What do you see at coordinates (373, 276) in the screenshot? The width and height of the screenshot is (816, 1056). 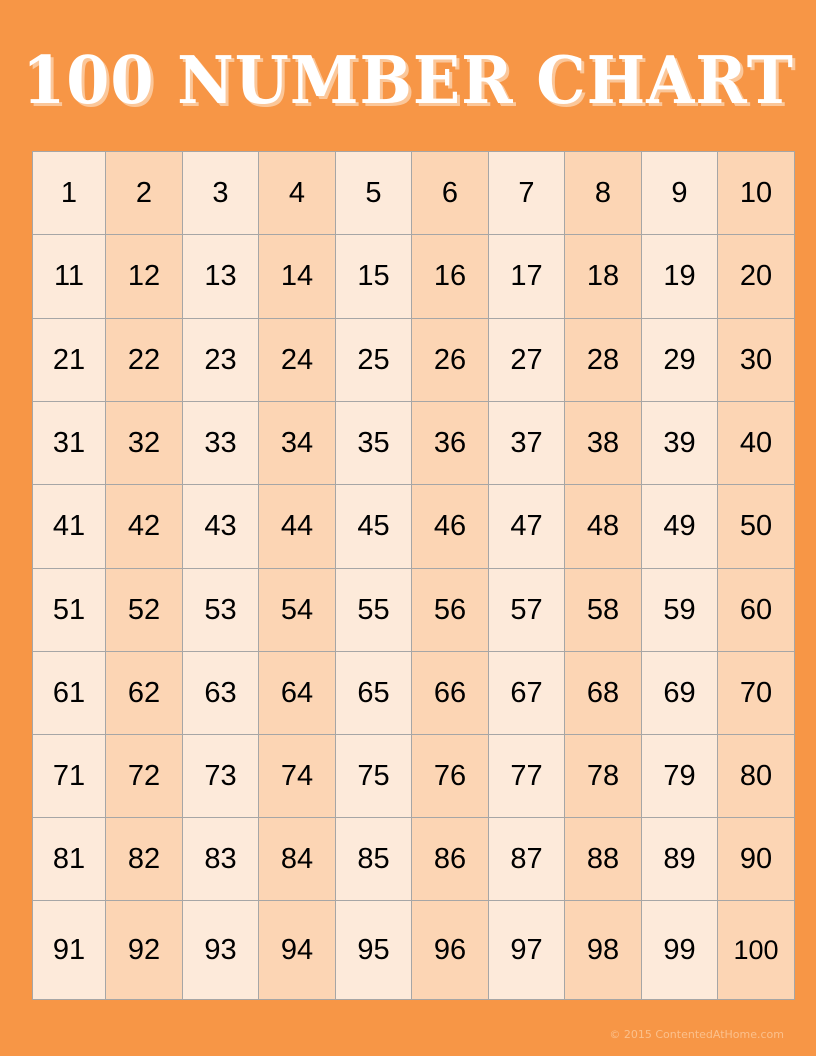 I see `number-cell: 15` at bounding box center [373, 276].